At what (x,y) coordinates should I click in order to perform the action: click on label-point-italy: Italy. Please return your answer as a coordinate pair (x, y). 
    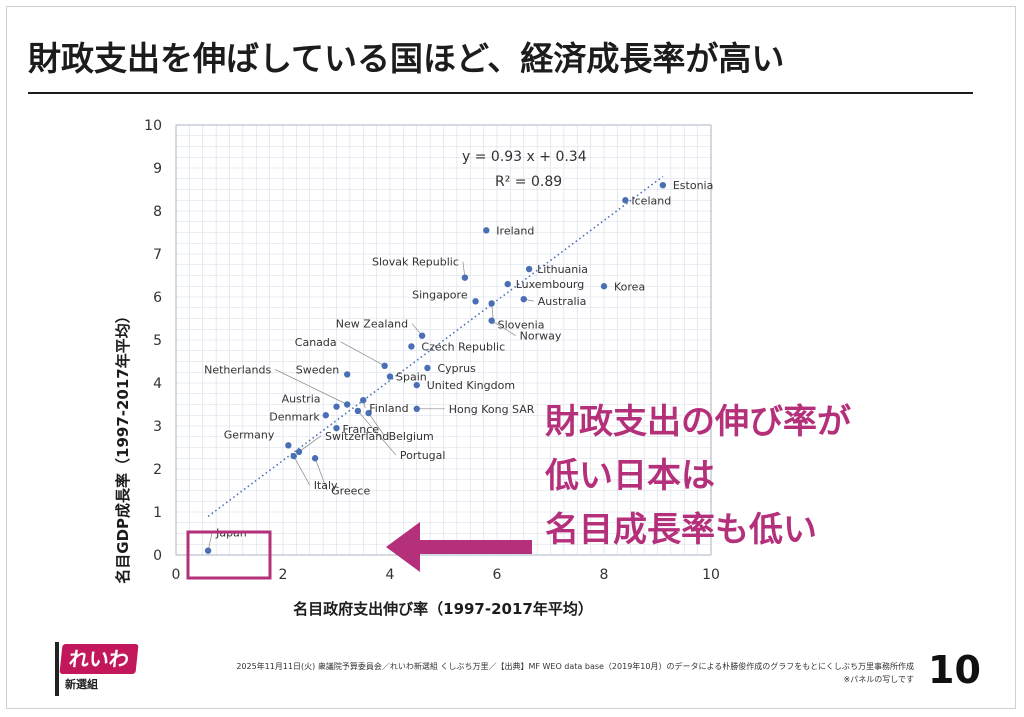
    Looking at the image, I should click on (326, 485).